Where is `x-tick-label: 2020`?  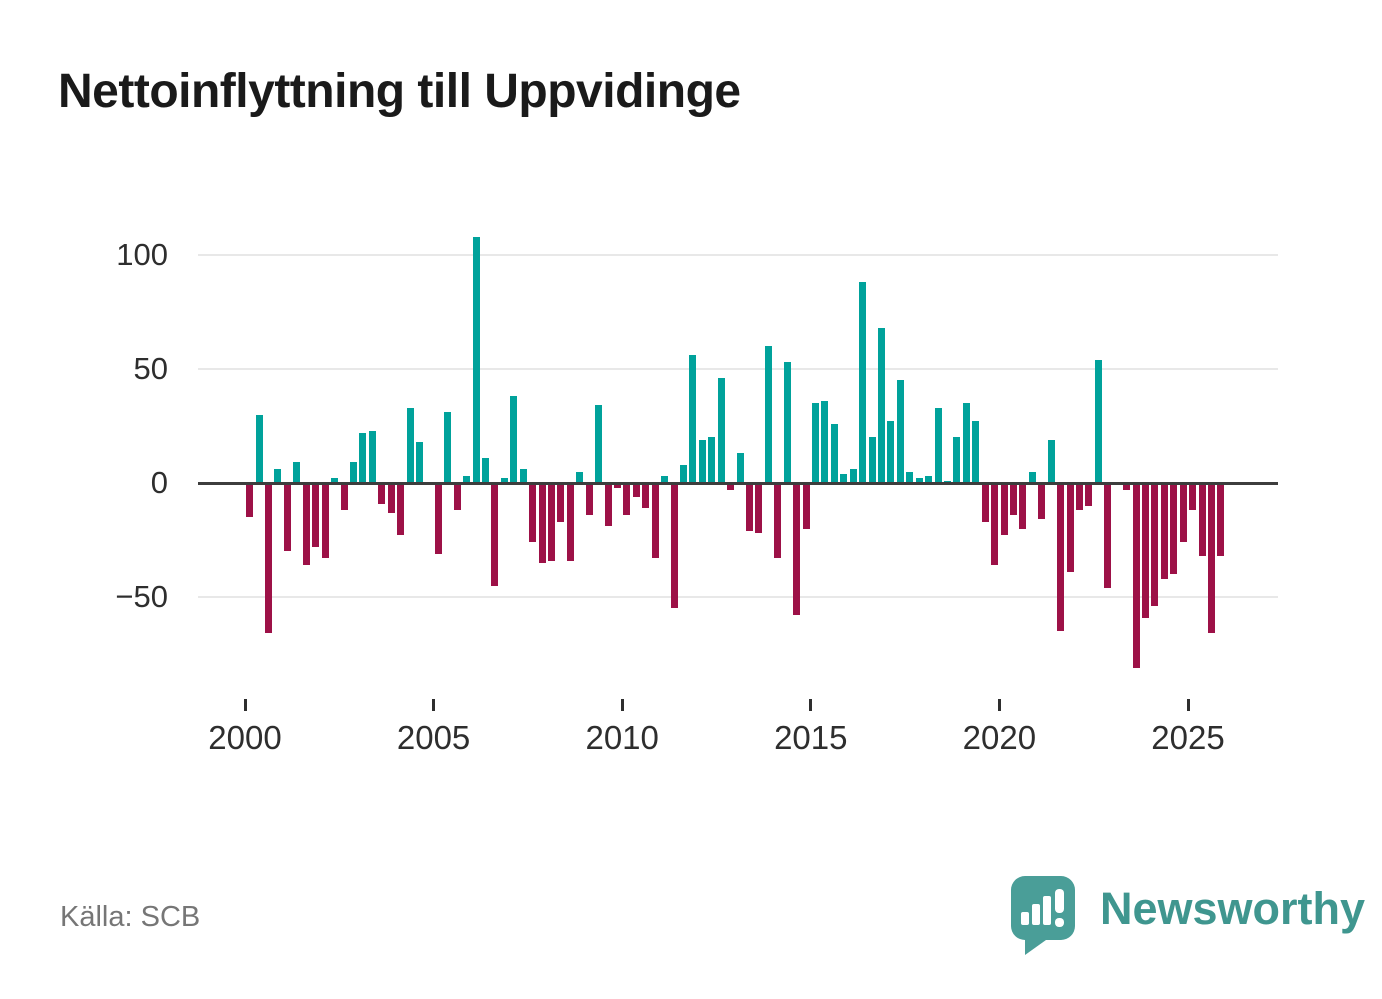 x-tick-label: 2020 is located at coordinates (999, 737).